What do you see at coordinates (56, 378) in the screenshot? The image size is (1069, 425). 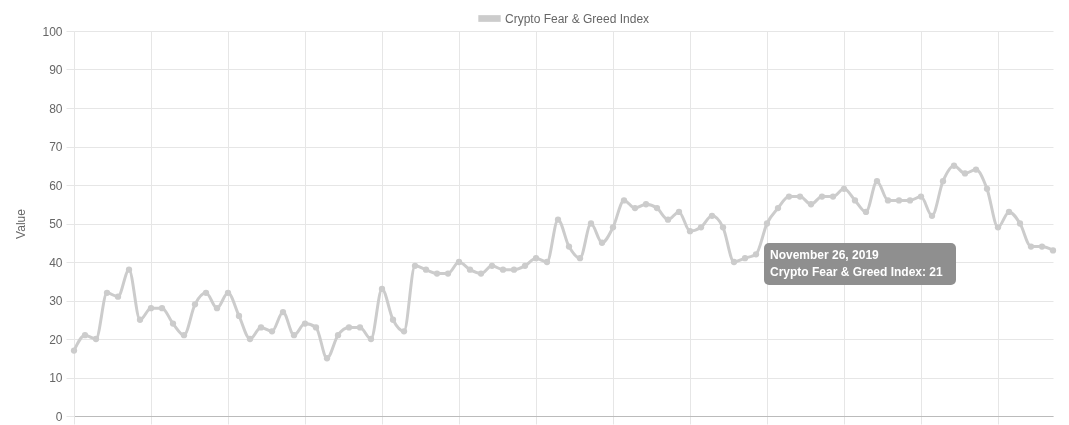 I see `y-tick-label: 10` at bounding box center [56, 378].